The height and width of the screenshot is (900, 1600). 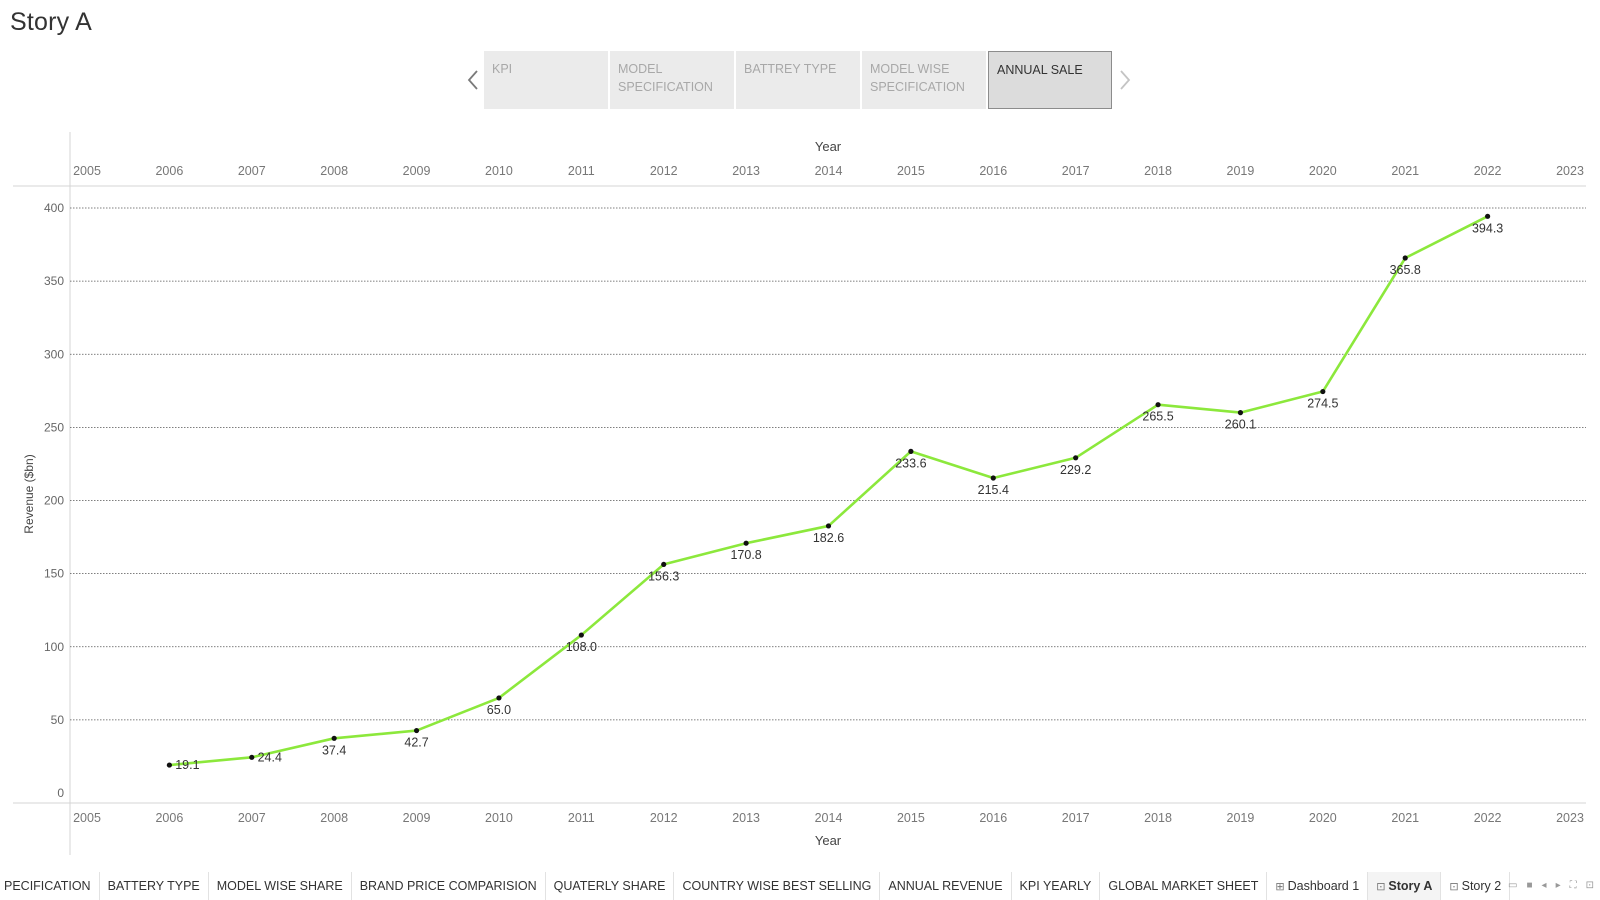 What do you see at coordinates (581, 171) in the screenshot?
I see `x-tick-label-top: 2011` at bounding box center [581, 171].